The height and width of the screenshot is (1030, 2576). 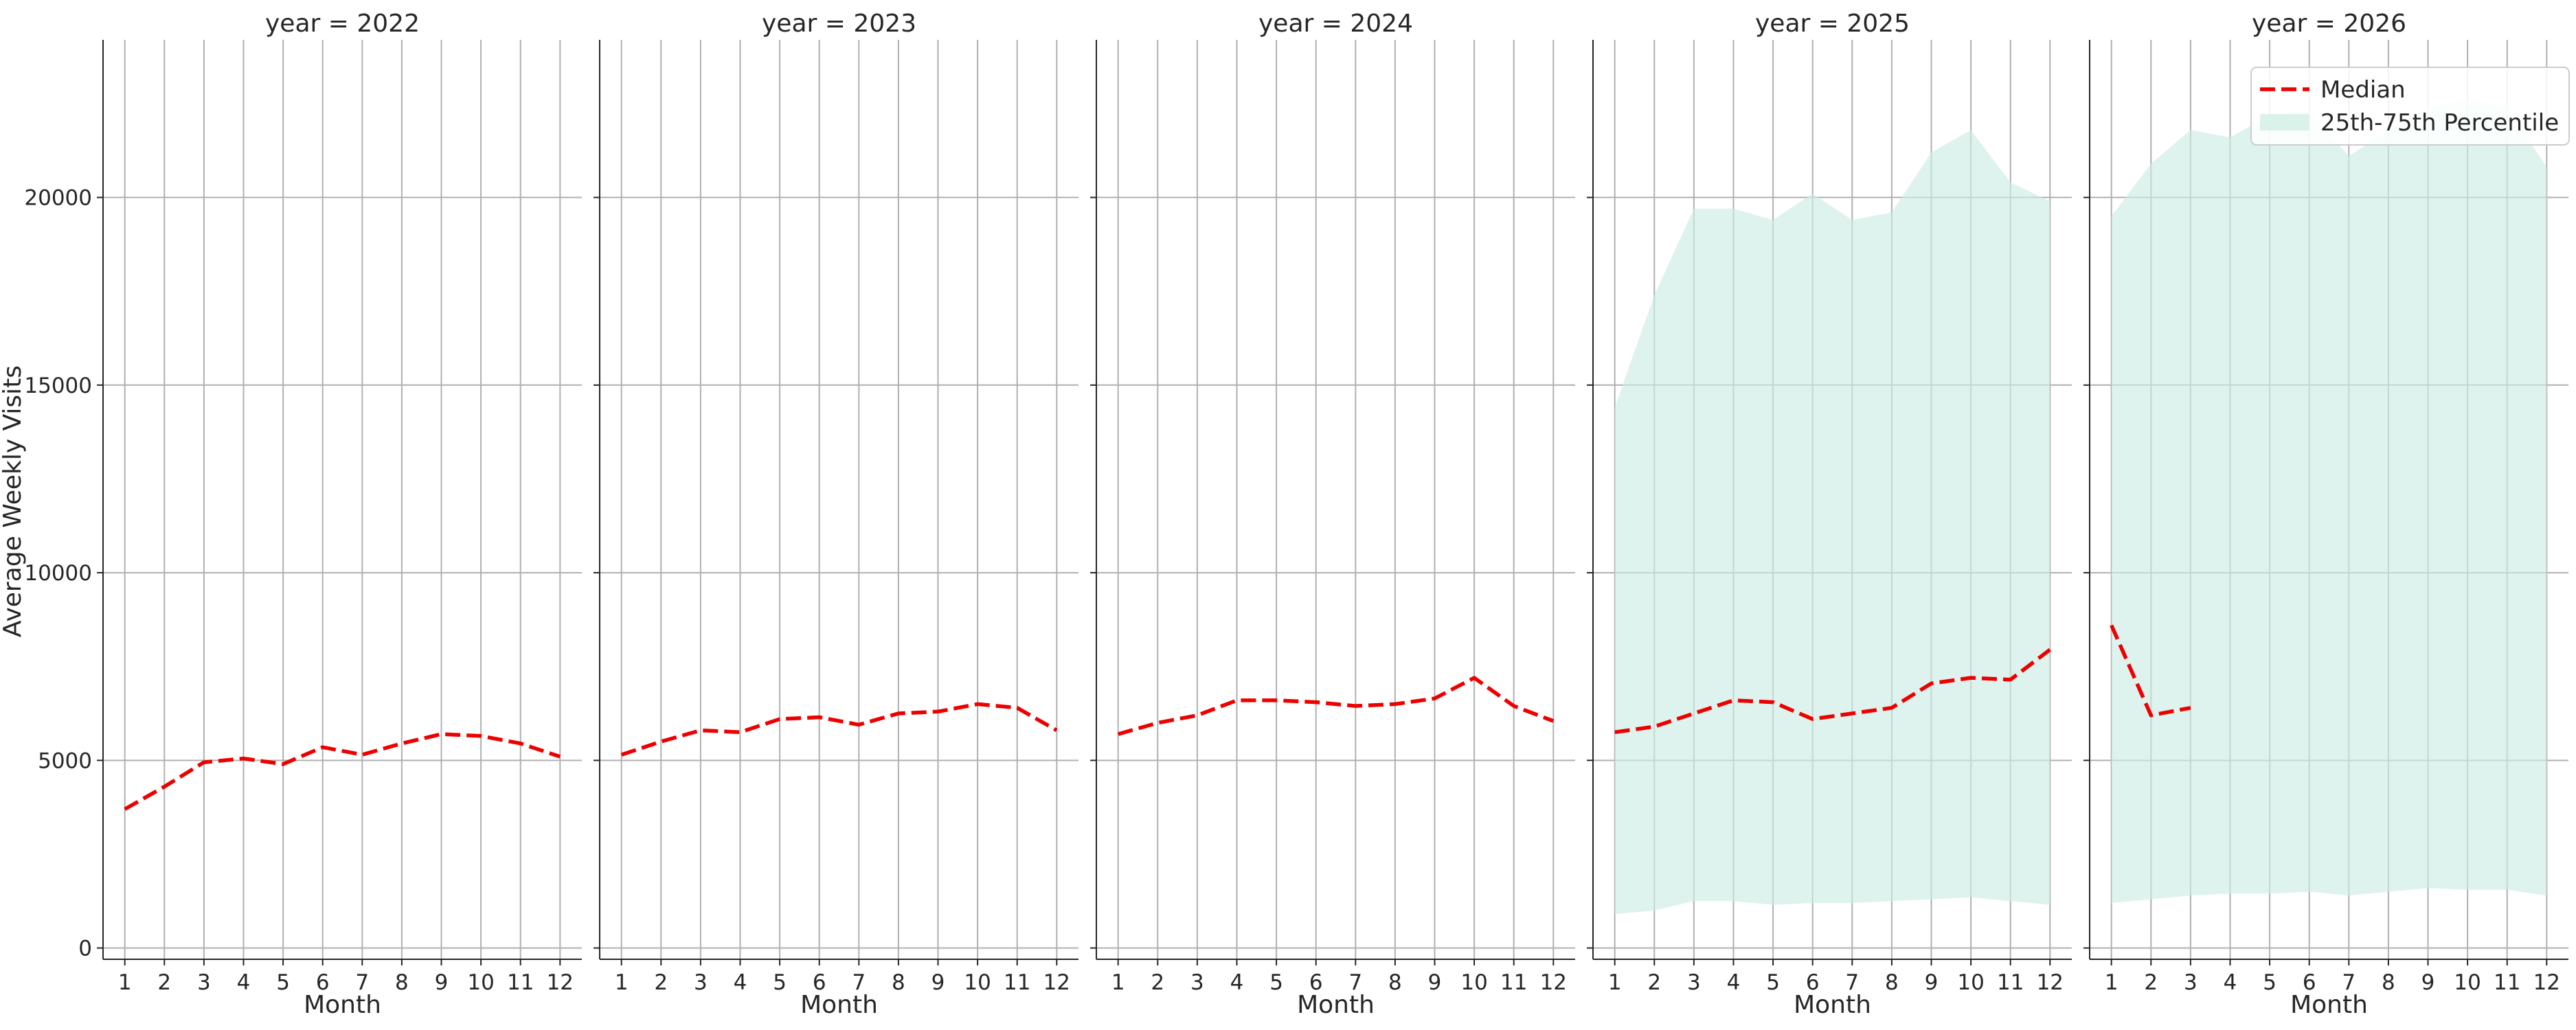 I want to click on legend-box, so click(x=2410, y=106).